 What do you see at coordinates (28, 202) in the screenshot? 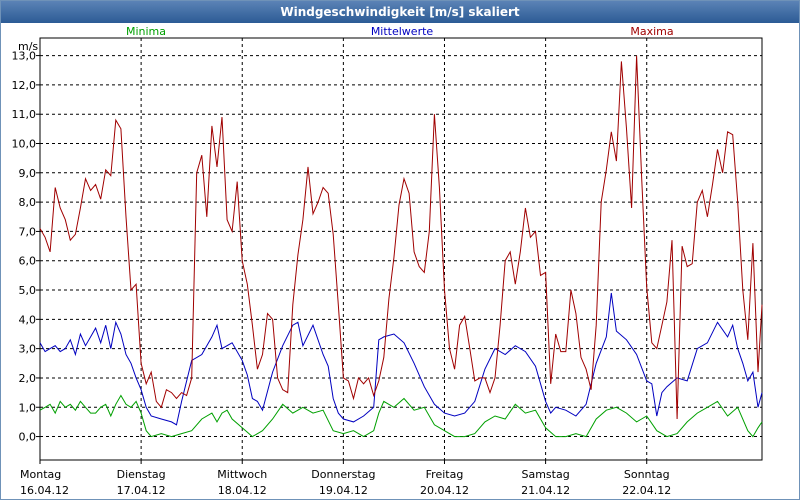
I see `y-tick-label: 8,0` at bounding box center [28, 202].